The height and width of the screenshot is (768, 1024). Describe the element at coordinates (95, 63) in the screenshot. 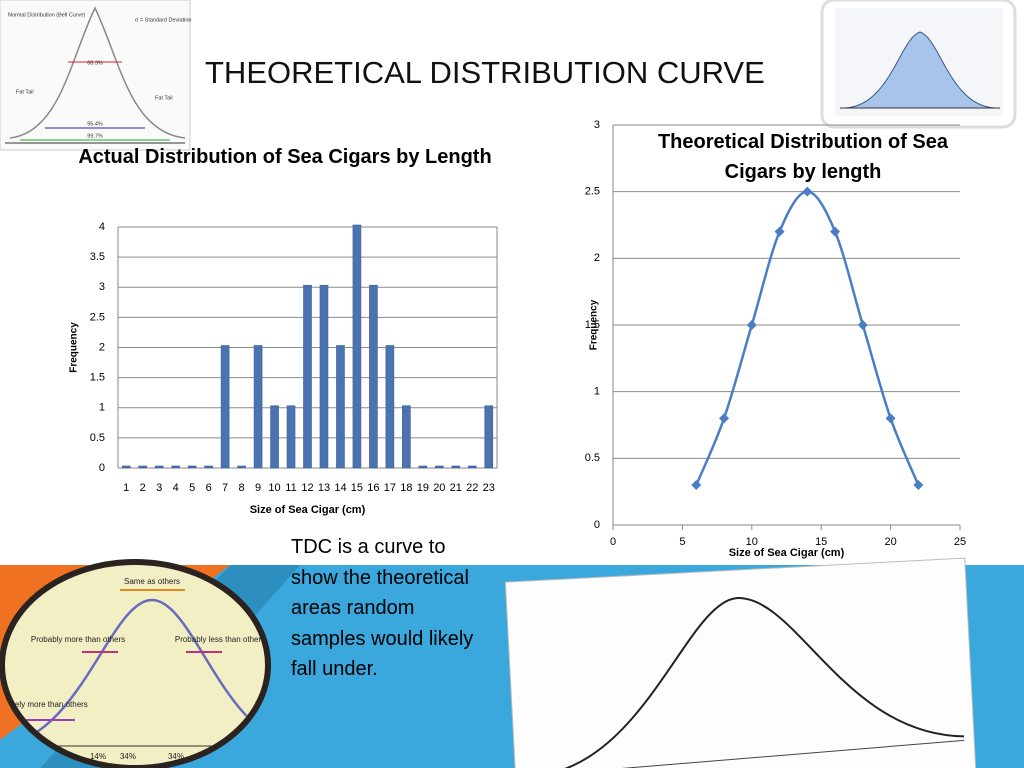

I see `image-label: 68.3%` at that location.